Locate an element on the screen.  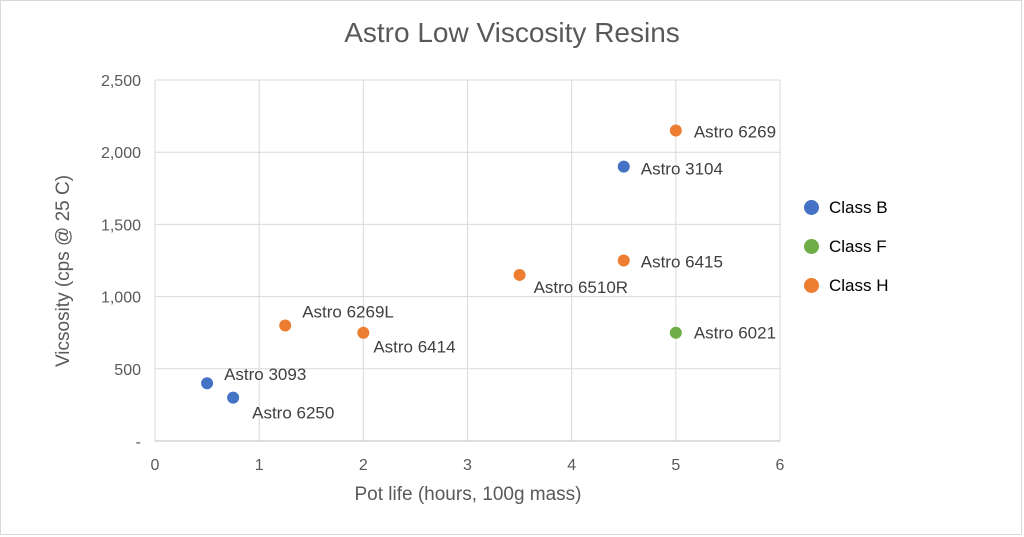
legend-item-class-b: Class B is located at coordinates (846, 207).